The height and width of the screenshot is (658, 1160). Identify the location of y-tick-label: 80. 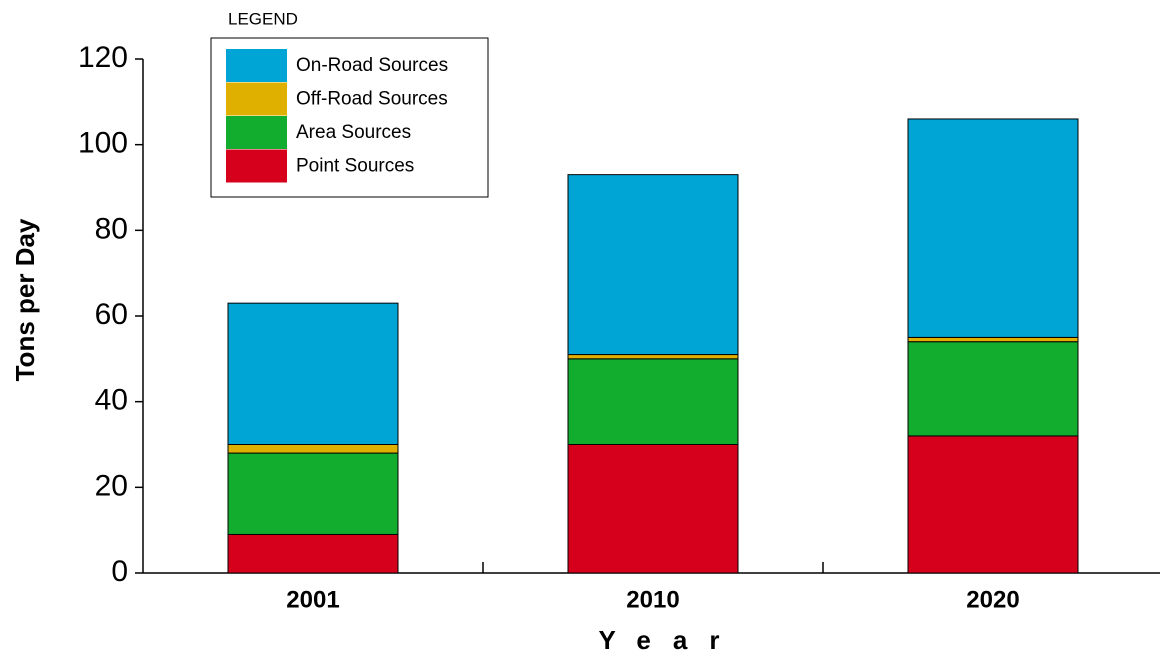
(111, 228).